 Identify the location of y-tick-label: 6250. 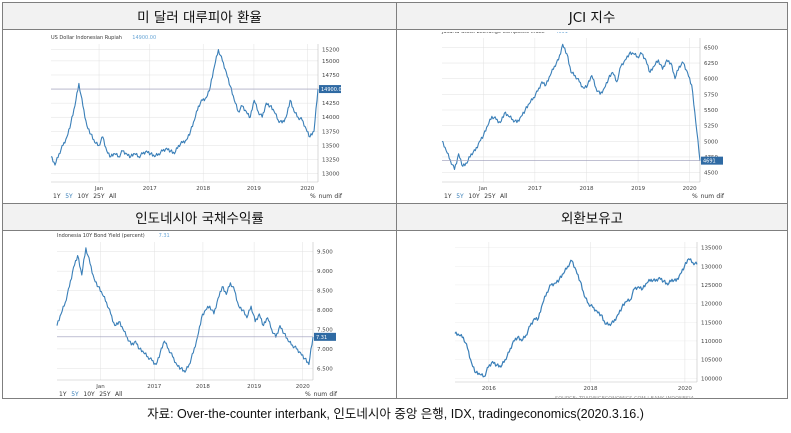
(711, 64).